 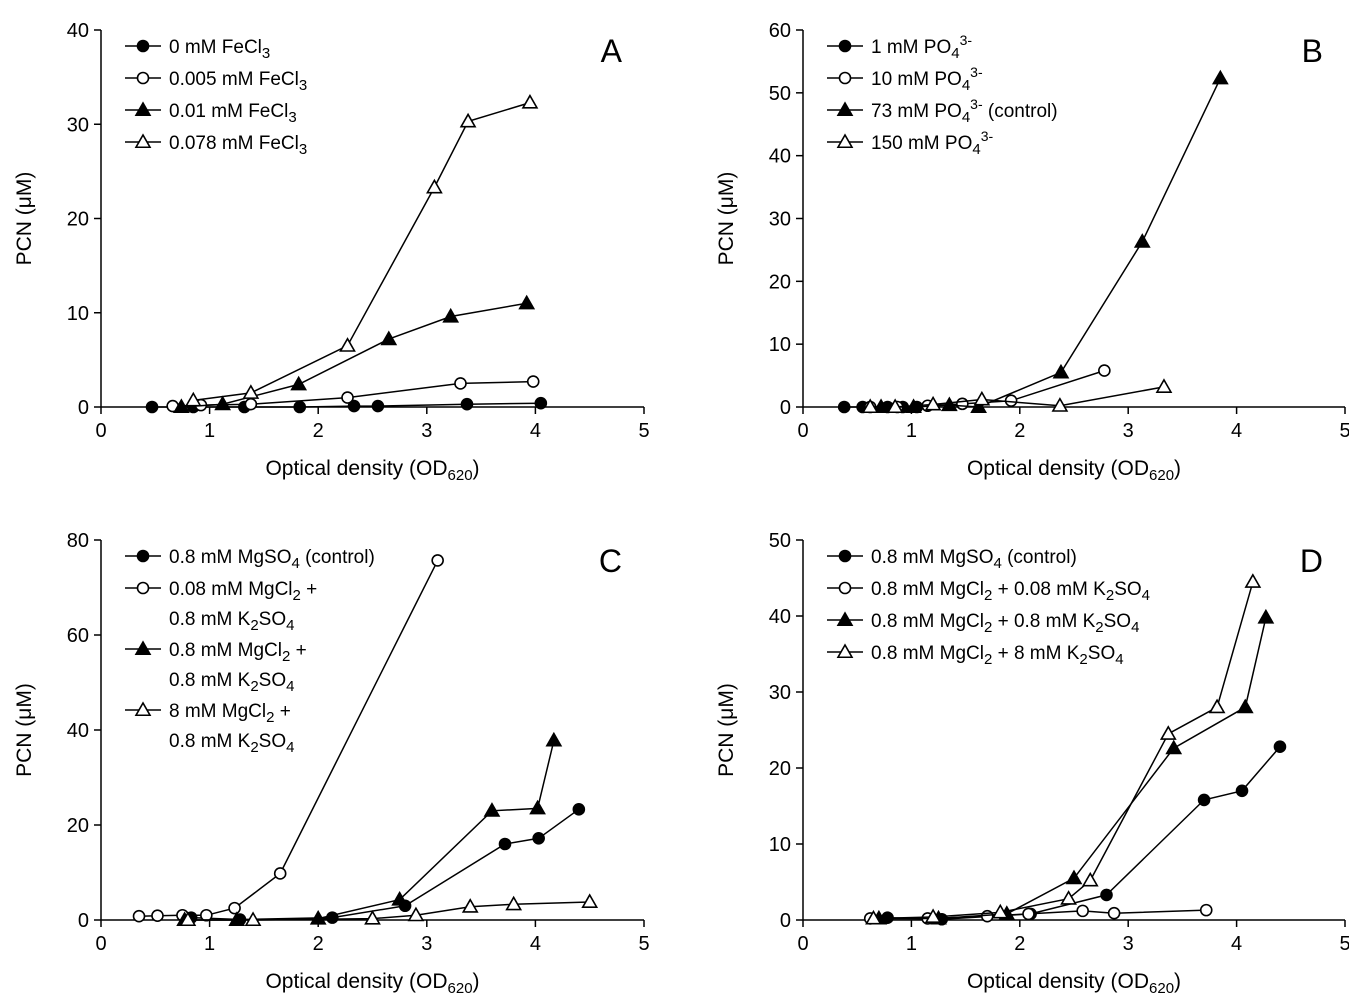 I want to click on text-fragment: 0.005 mM FeCl, so click(x=234, y=79).